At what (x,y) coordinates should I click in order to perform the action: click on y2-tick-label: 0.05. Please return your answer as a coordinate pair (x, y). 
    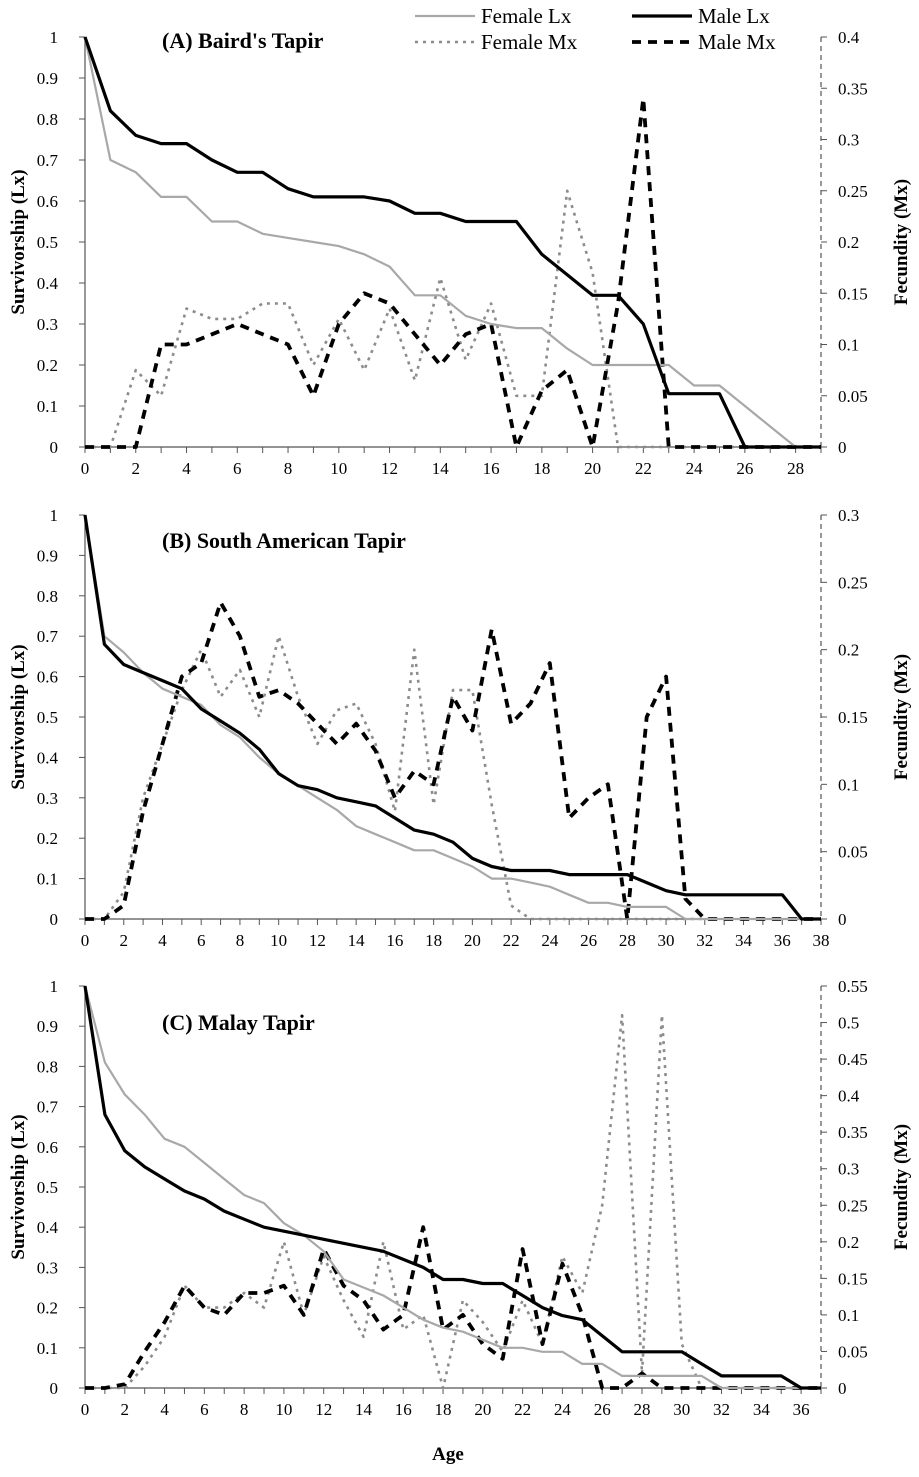
    Looking at the image, I should click on (853, 852).